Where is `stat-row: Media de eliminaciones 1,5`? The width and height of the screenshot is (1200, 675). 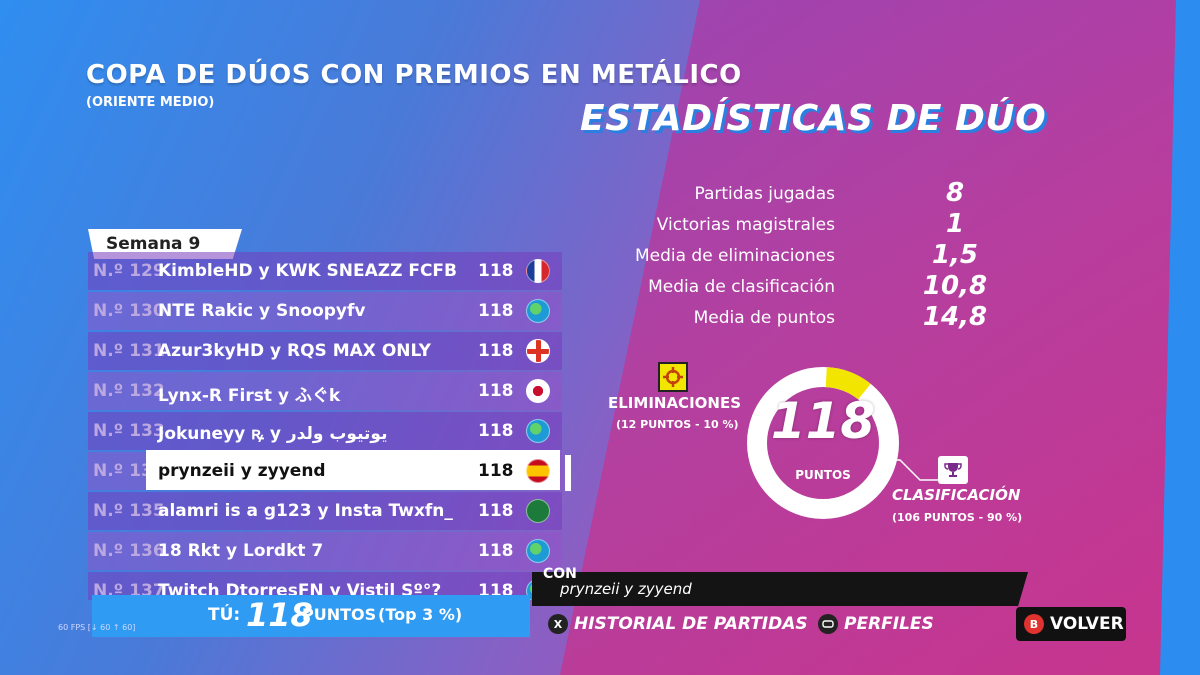 stat-row: Media de eliminaciones 1,5 is located at coordinates (810, 255).